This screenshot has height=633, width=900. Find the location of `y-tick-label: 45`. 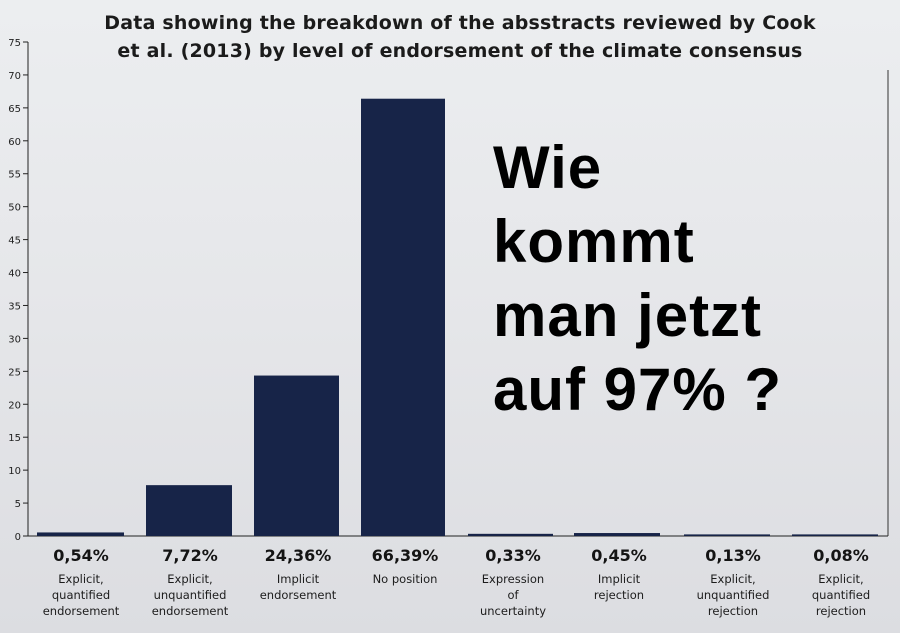

y-tick-label: 45 is located at coordinates (14, 241).